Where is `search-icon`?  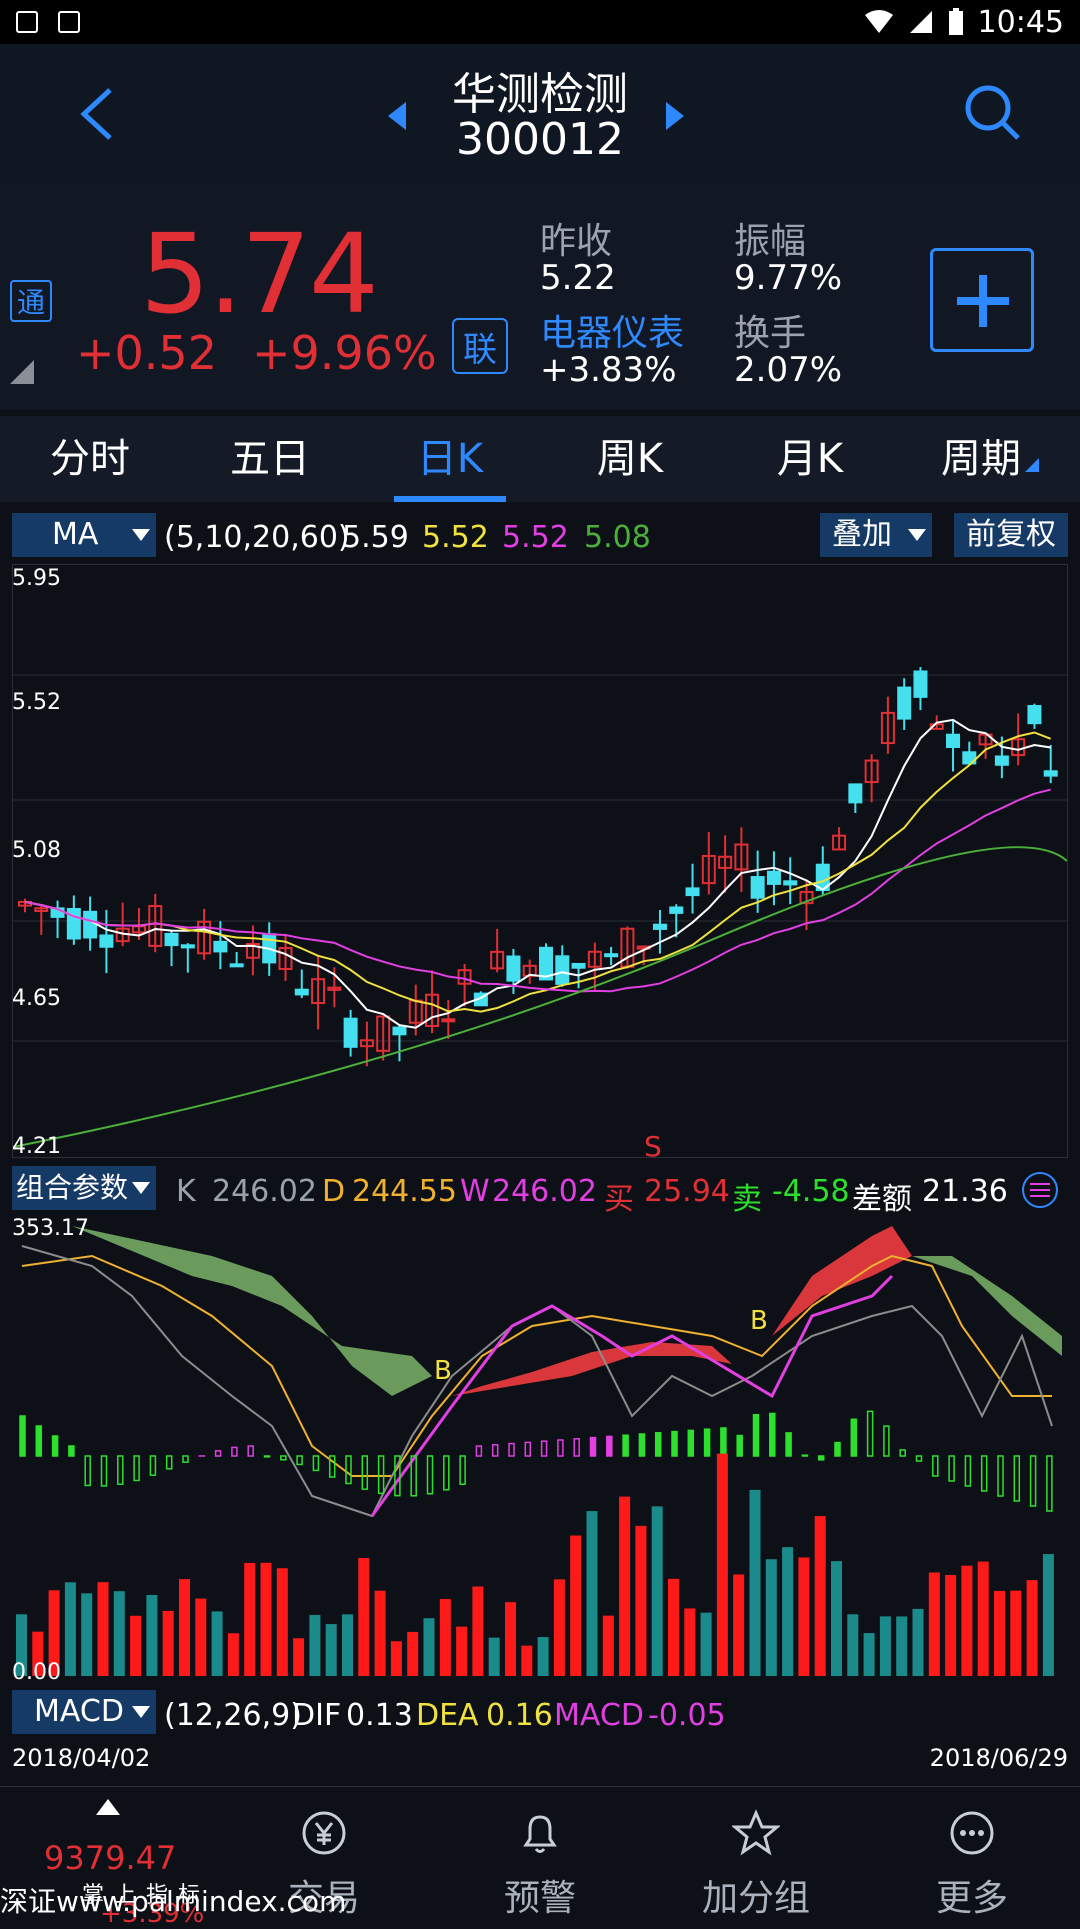
search-icon is located at coordinates (992, 112).